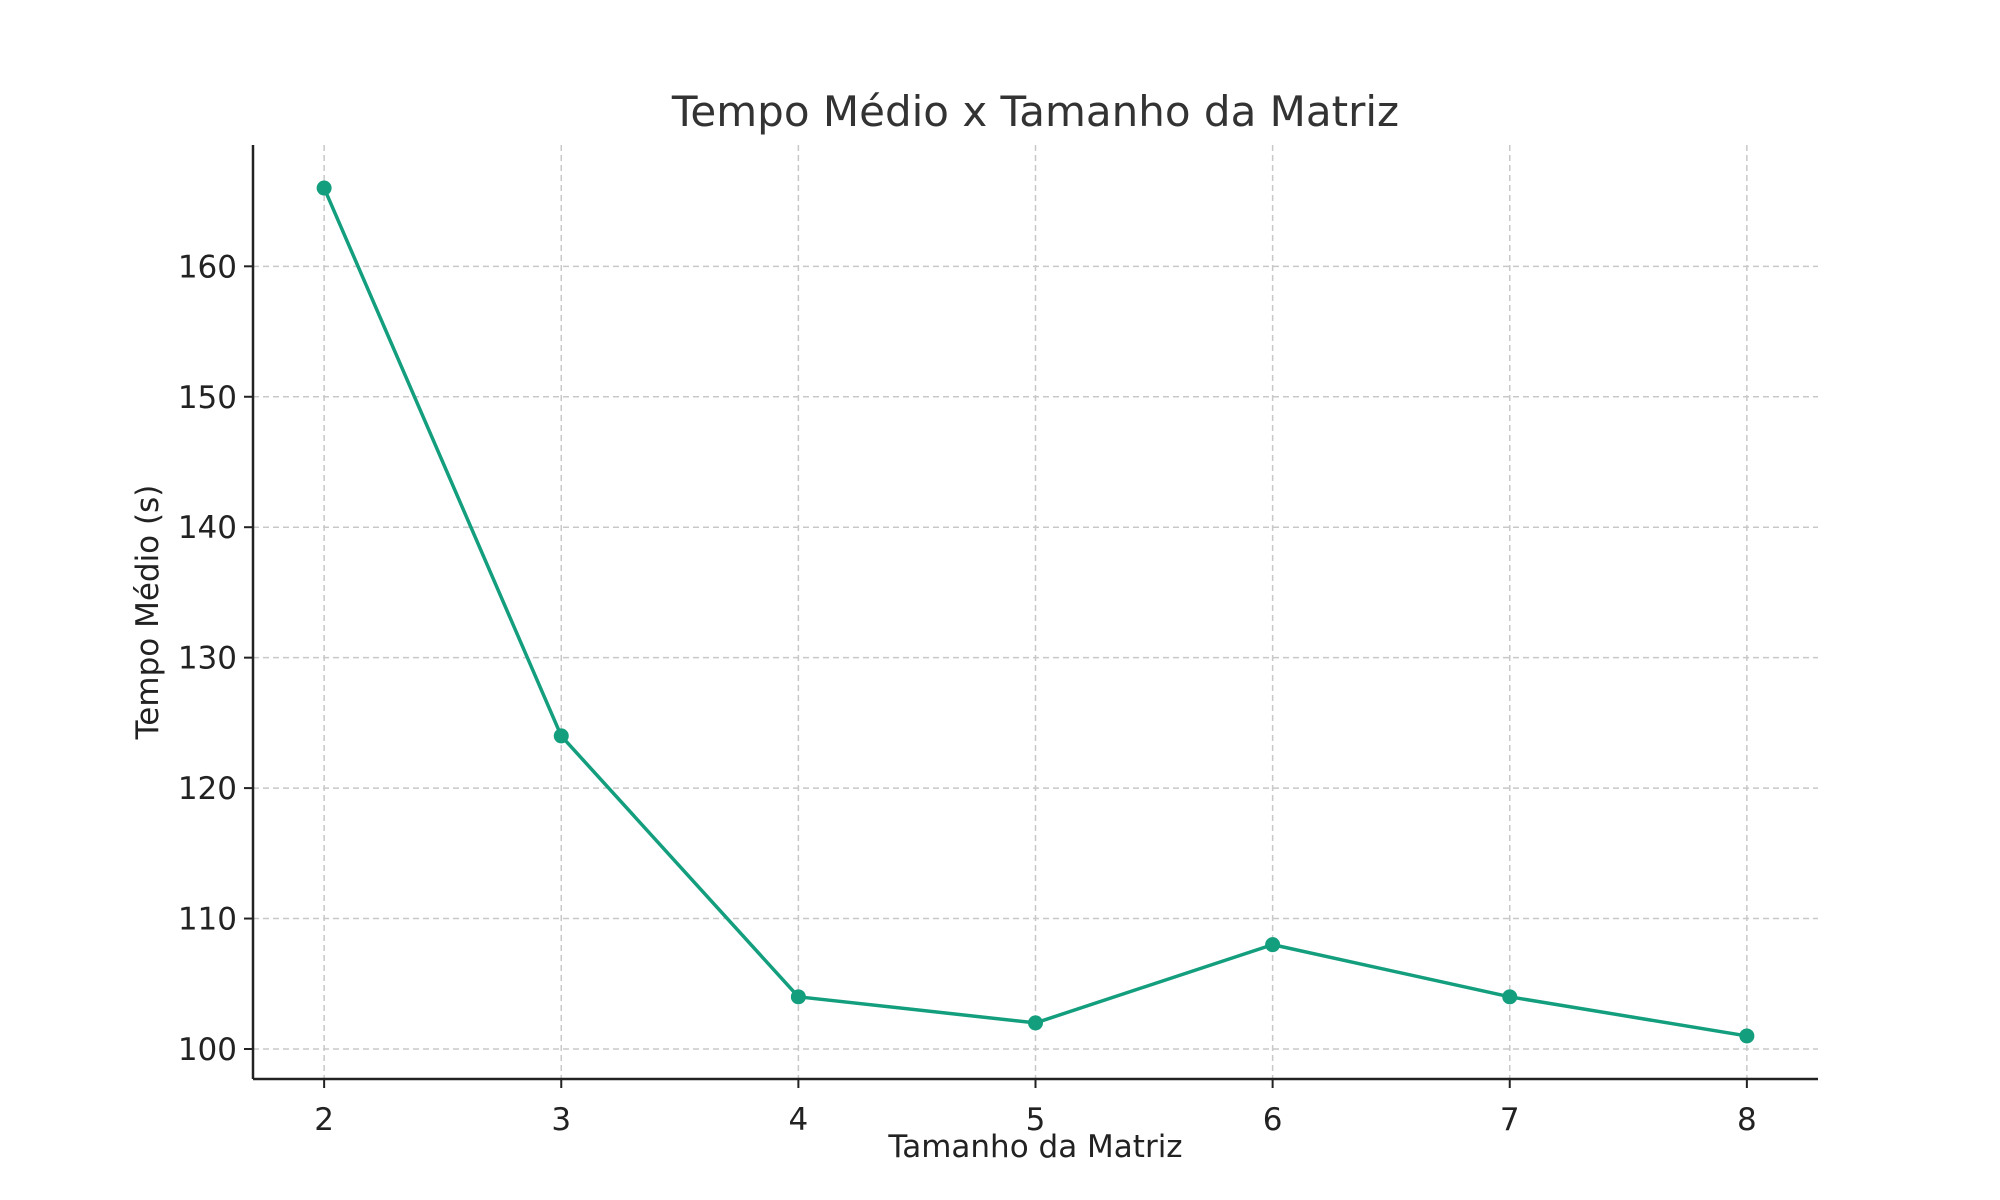 This screenshot has width=2000, height=1200. What do you see at coordinates (1510, 1120) in the screenshot?
I see `x-tick-label: 7` at bounding box center [1510, 1120].